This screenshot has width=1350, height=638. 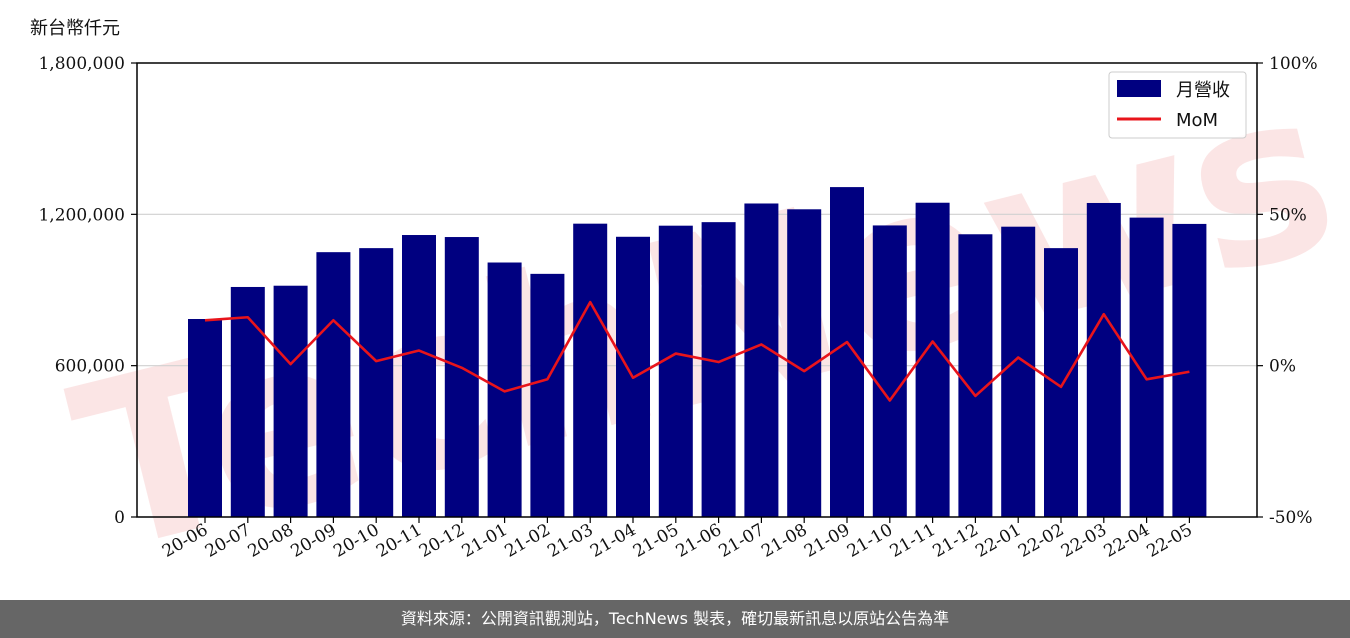 I want to click on x-tick-label: 21-11, so click(x=913, y=541).